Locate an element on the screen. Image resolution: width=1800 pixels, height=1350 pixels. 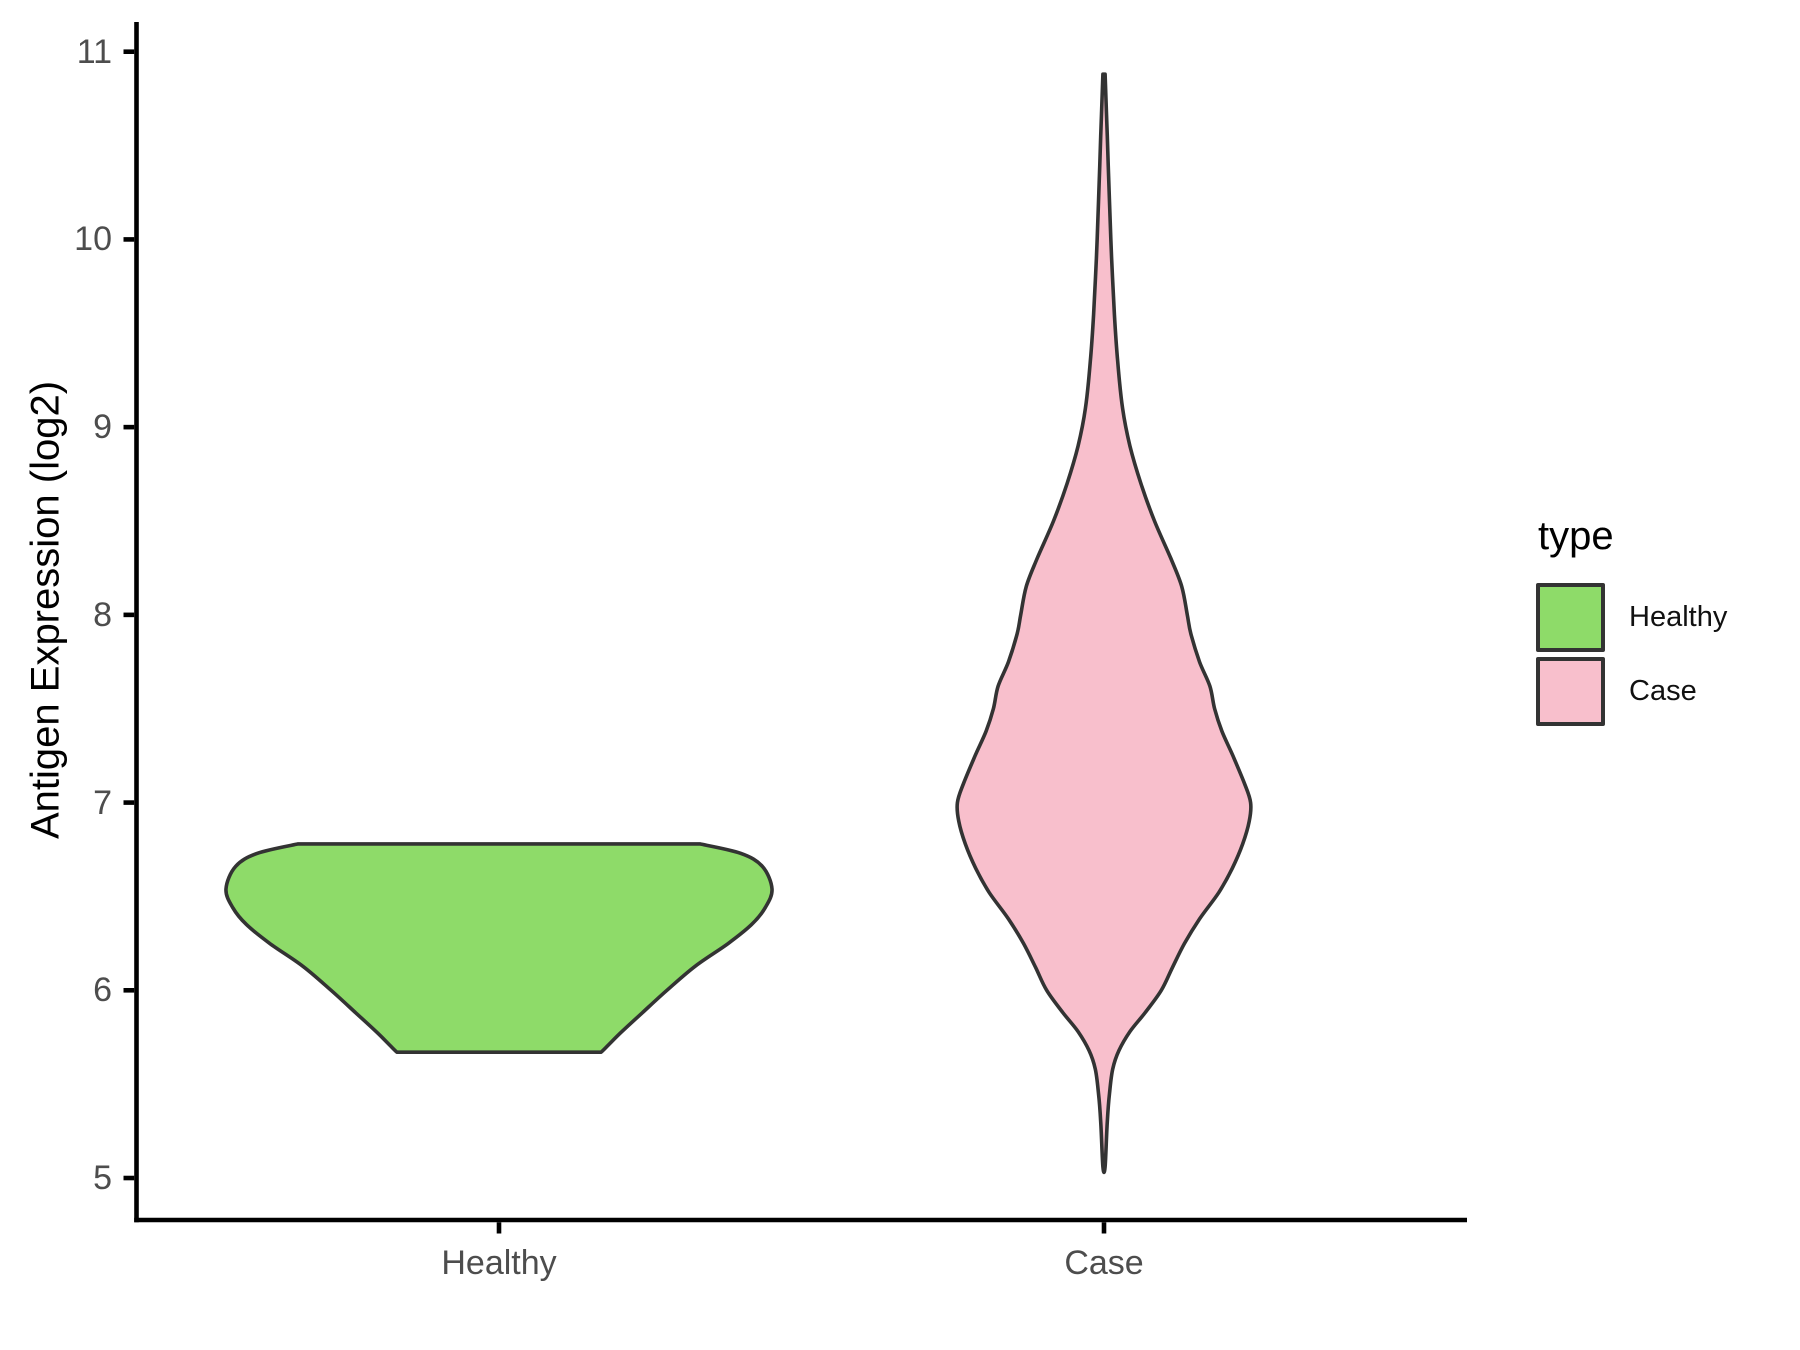
y-tick-label-6: 6 is located at coordinates (102, 990).